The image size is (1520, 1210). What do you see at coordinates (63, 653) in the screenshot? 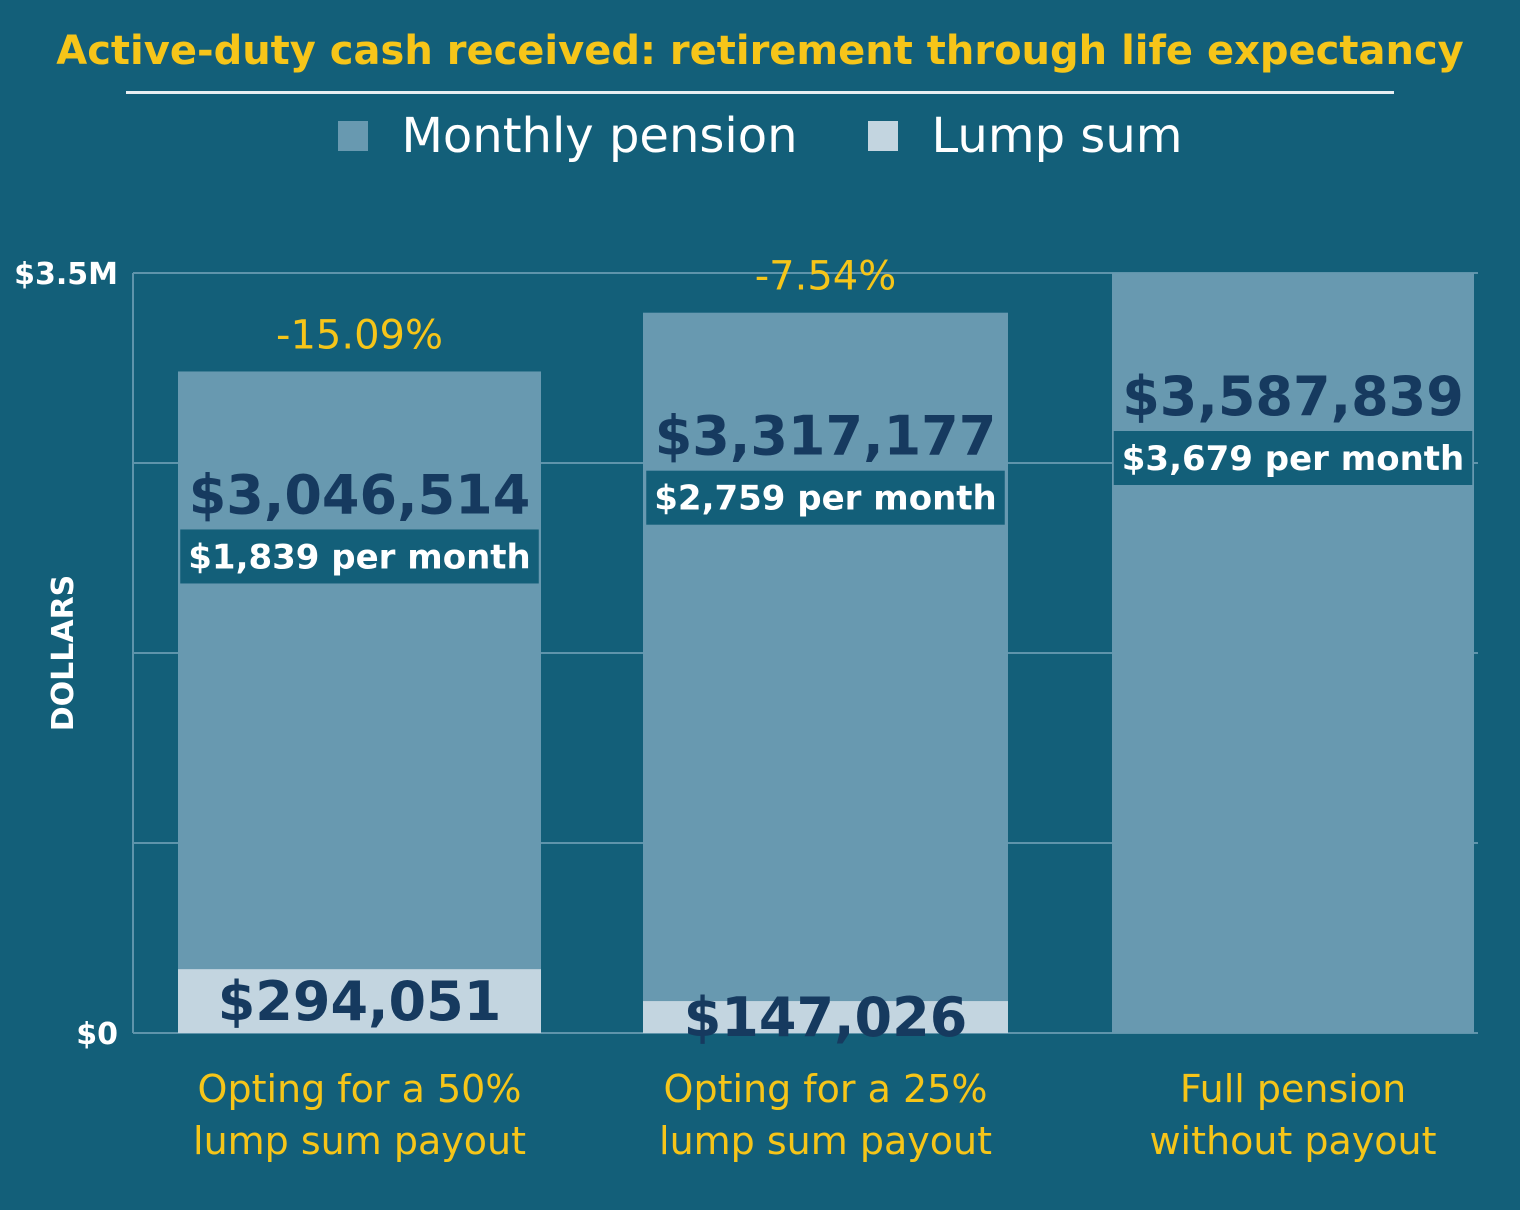
I see `y-axis-label: DOLLARS` at bounding box center [63, 653].